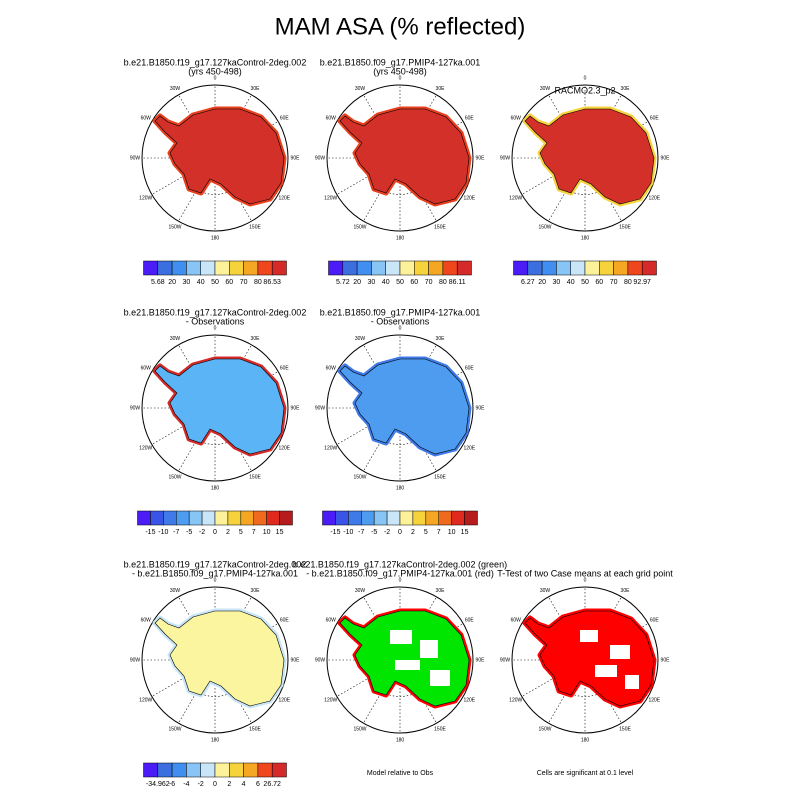 The width and height of the screenshot is (800, 800). Describe the element at coordinates (642, 282) in the screenshot. I see `colorbar-label: 92.97` at that location.